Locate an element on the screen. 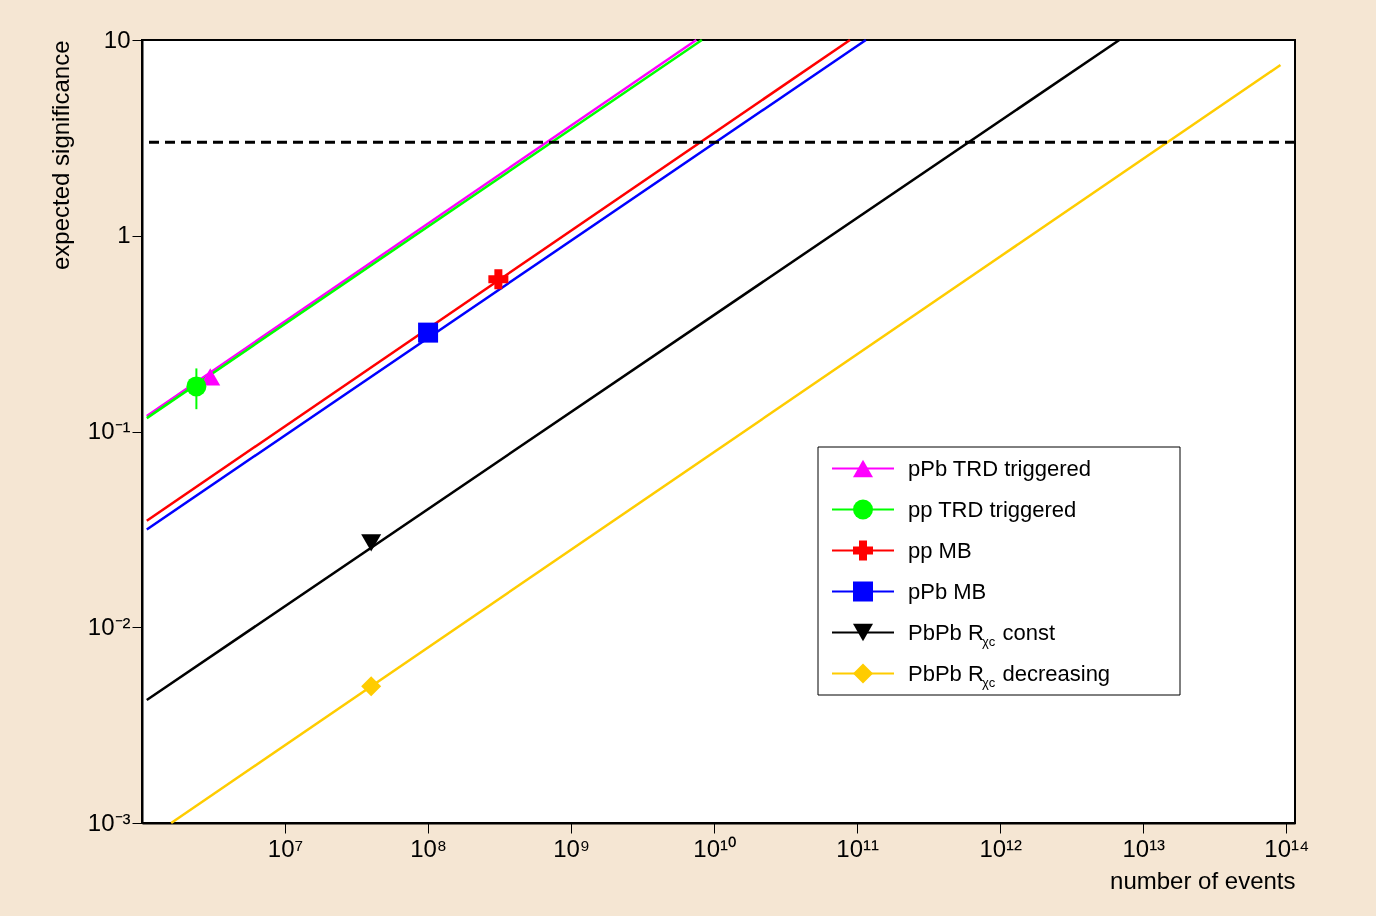 This screenshot has height=916, width=1376. y-tick-label: 10⁻² is located at coordinates (109, 626).